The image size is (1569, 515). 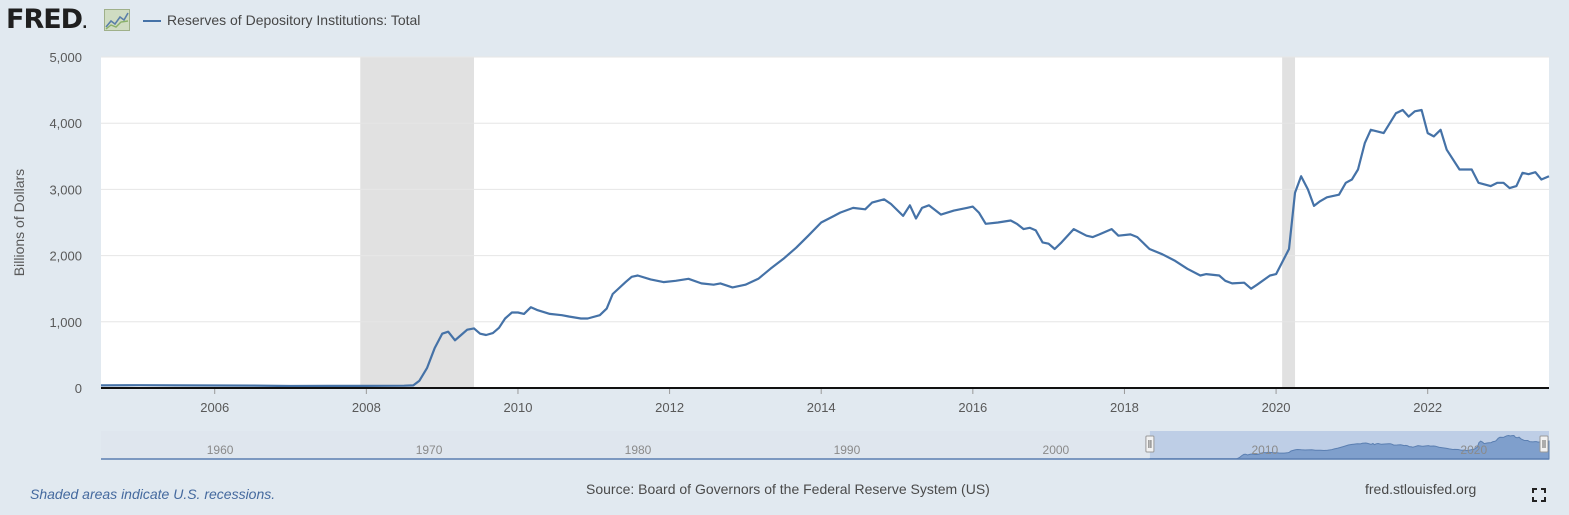 I want to click on x-tick-label: 2008, so click(x=366, y=407).